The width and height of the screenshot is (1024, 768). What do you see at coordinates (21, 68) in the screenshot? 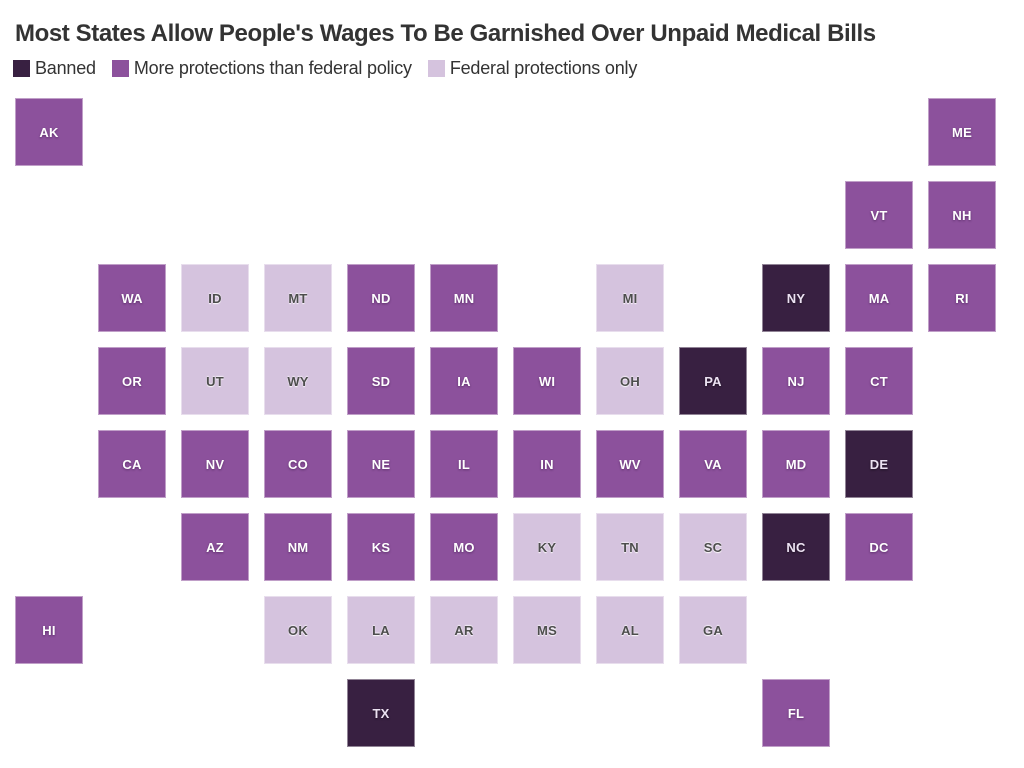
I see `legend-swatch-banned` at bounding box center [21, 68].